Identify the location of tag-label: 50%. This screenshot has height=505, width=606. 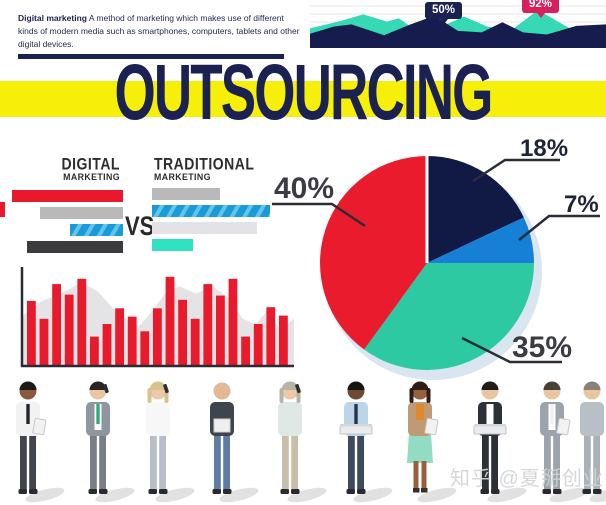
(444, 10).